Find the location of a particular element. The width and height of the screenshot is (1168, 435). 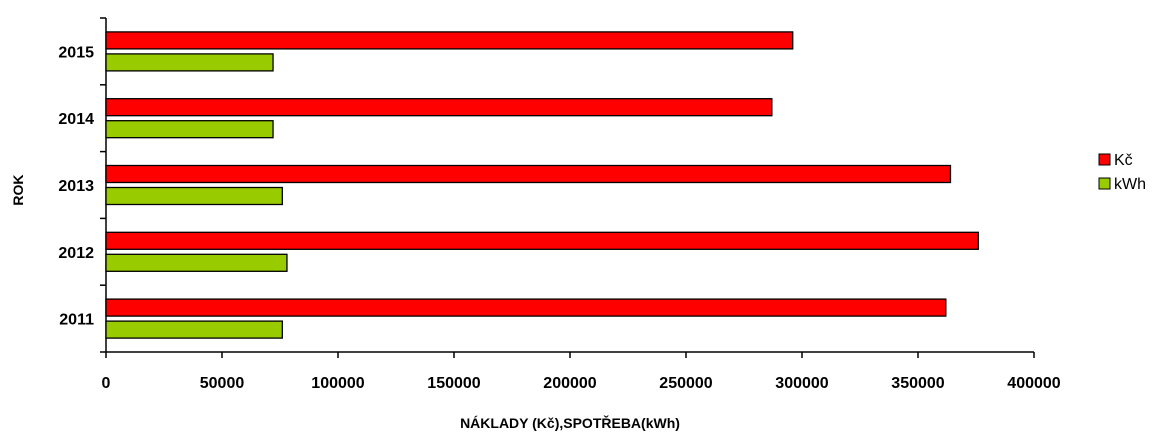

bar-kc-2011 is located at coordinates (526, 307).